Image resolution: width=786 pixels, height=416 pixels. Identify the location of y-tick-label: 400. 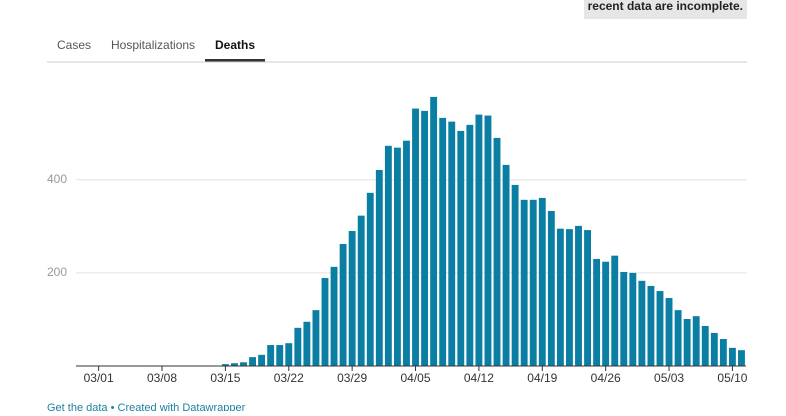
(57, 179).